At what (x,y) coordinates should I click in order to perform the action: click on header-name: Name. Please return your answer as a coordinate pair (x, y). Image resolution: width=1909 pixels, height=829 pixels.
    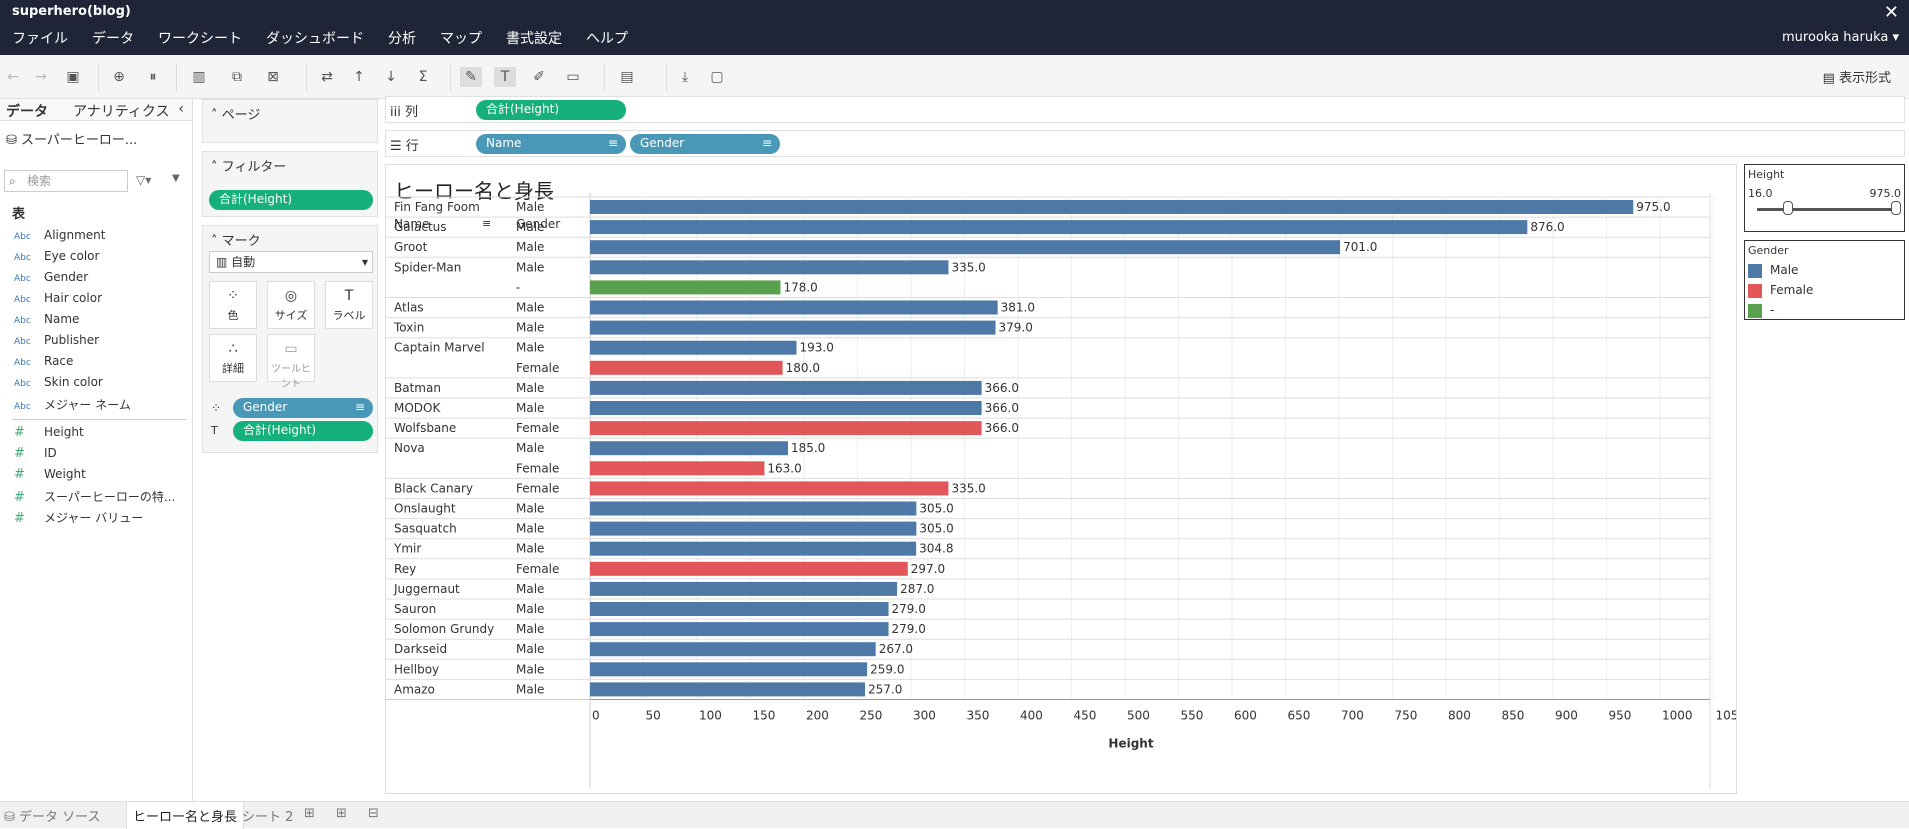
    Looking at the image, I should click on (412, 224).